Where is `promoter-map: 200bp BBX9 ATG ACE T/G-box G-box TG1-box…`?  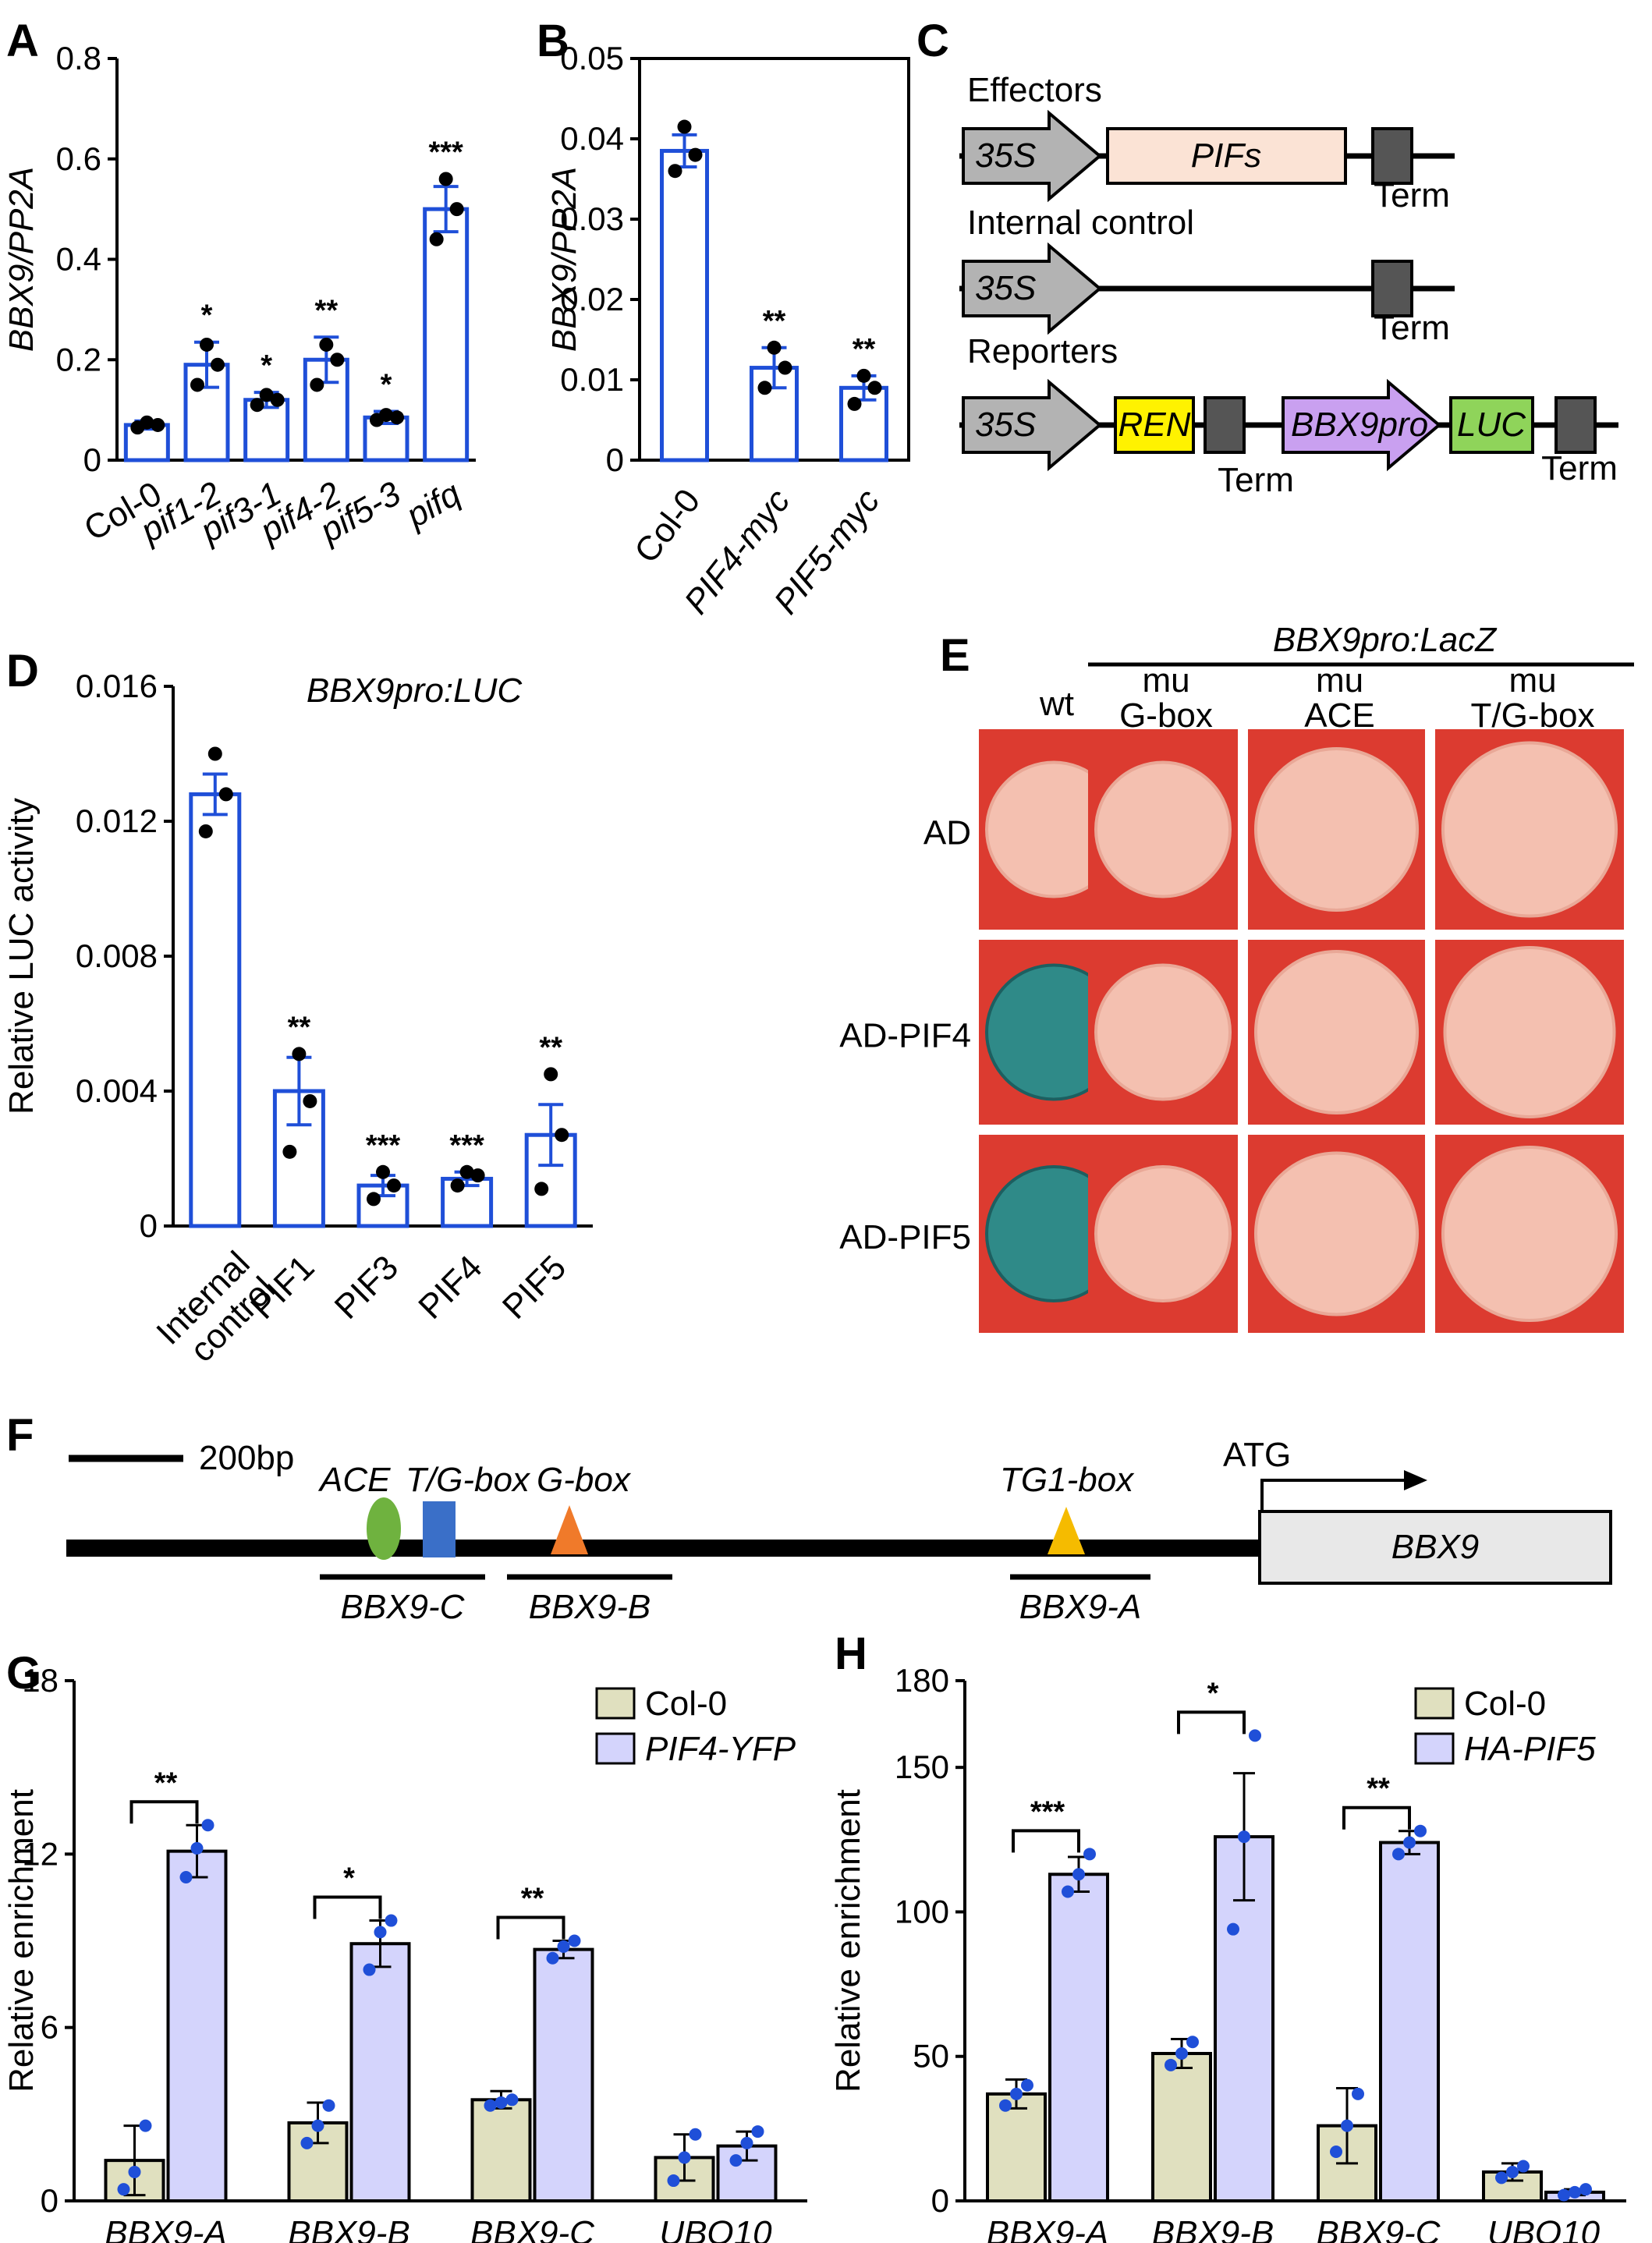
promoter-map: 200bp BBX9 ATG ACE T/G-box G-box TG1-box… is located at coordinates (839, 1531).